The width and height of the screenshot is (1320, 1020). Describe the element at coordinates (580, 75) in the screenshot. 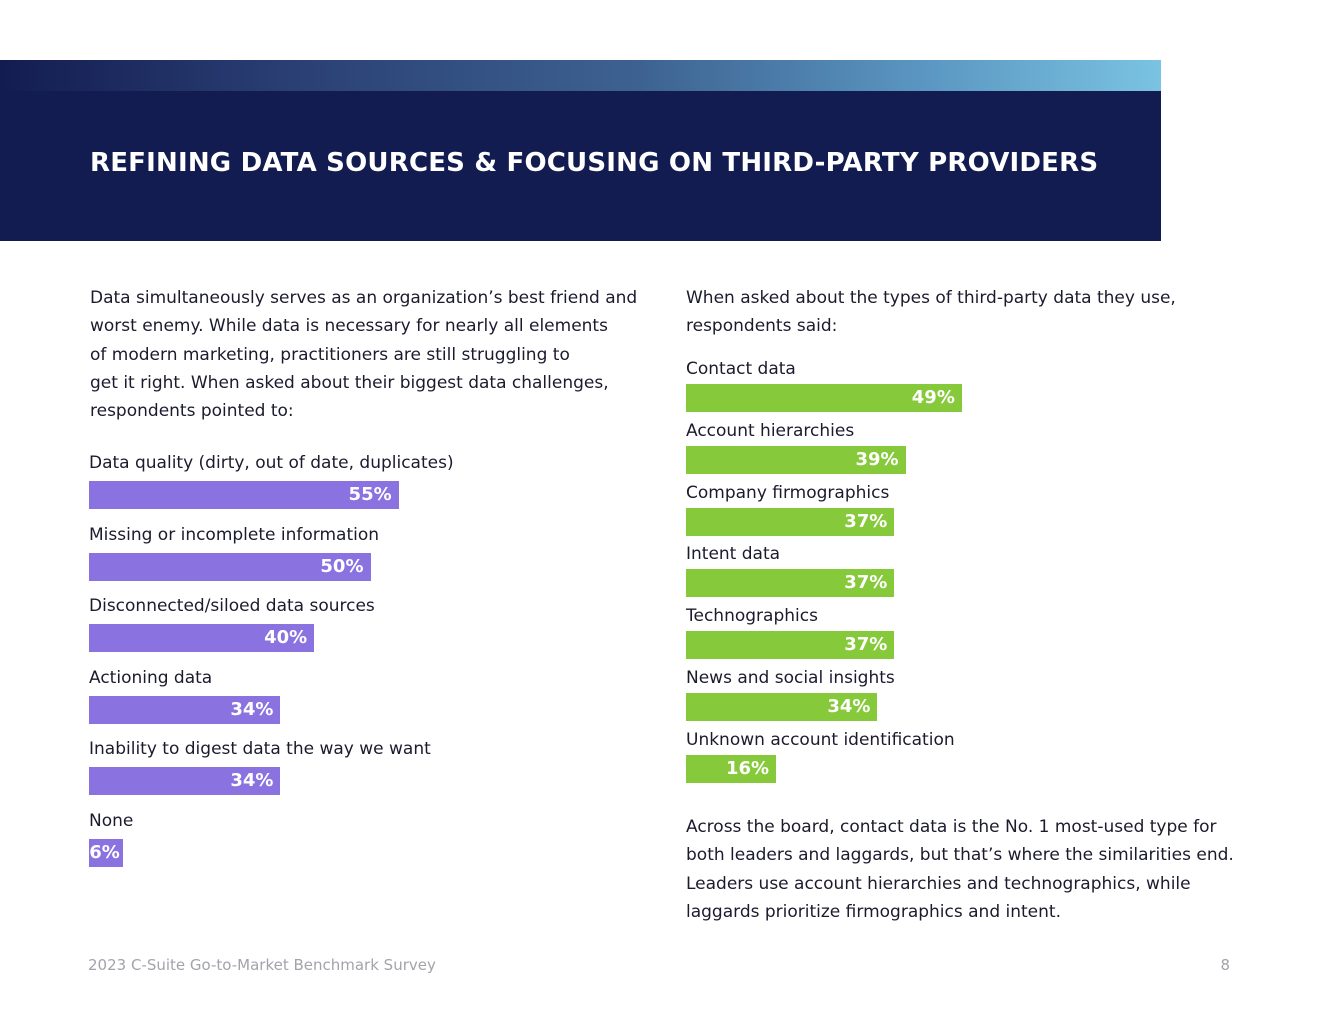

I see `header-gradient-strip` at that location.